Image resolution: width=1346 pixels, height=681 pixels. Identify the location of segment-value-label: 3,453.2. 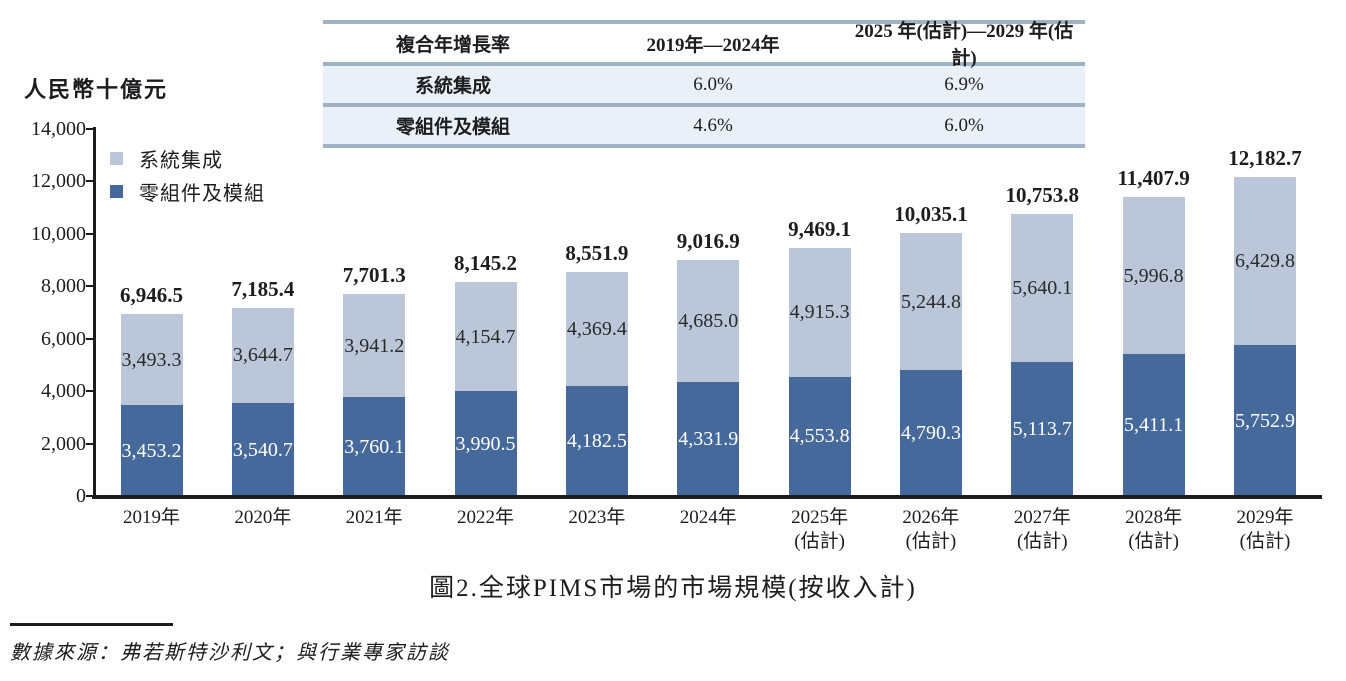
(151, 450).